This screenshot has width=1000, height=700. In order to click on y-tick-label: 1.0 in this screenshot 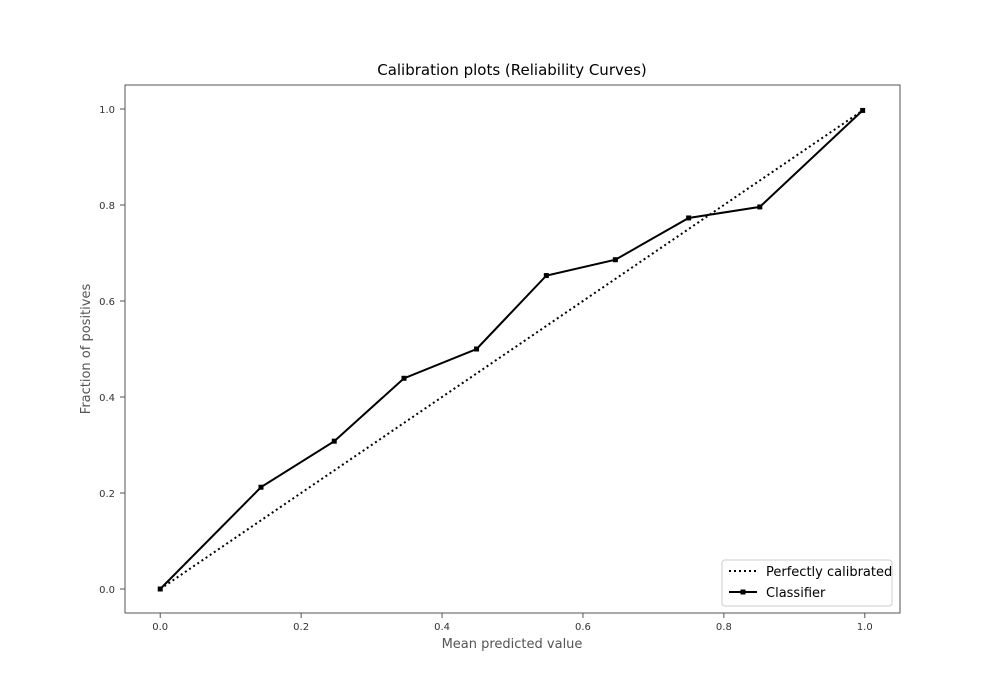, I will do `click(107, 110)`.